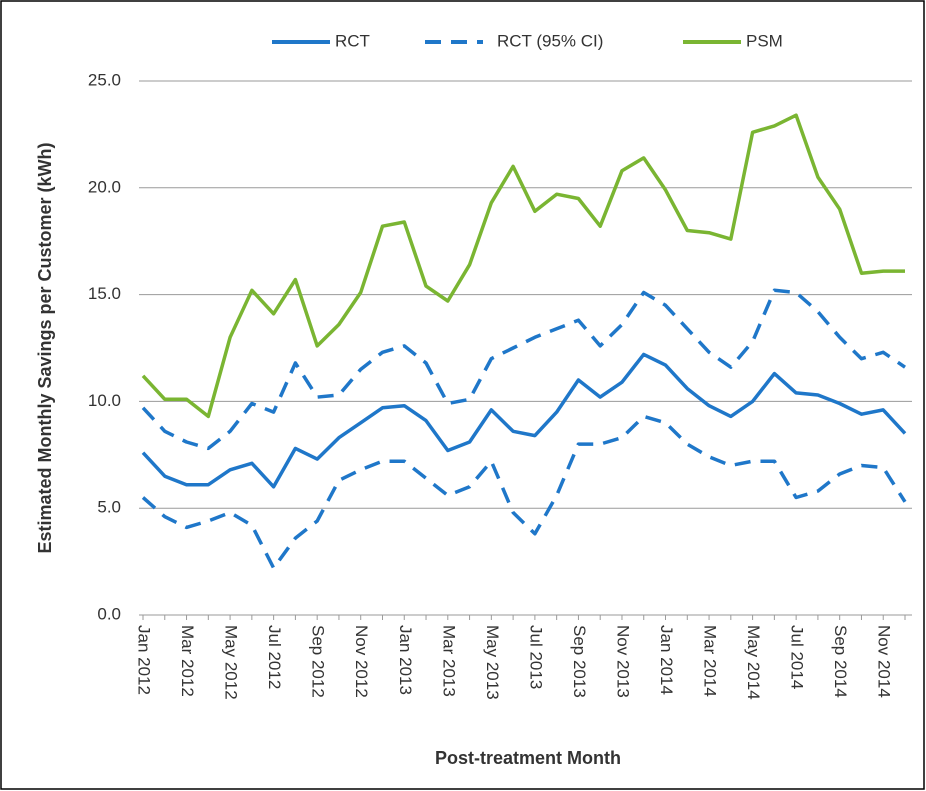  What do you see at coordinates (144, 660) in the screenshot?
I see `x-tick-label: Jan 2012` at bounding box center [144, 660].